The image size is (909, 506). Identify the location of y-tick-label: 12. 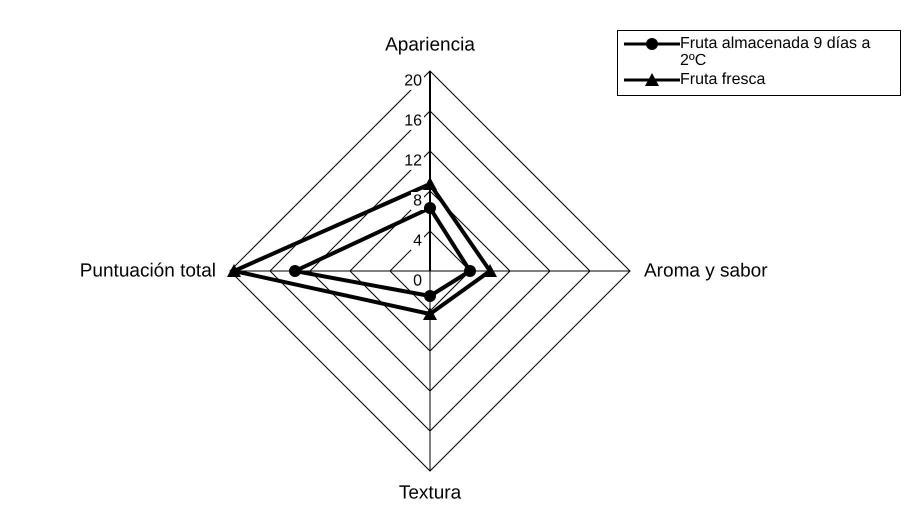
(413, 161).